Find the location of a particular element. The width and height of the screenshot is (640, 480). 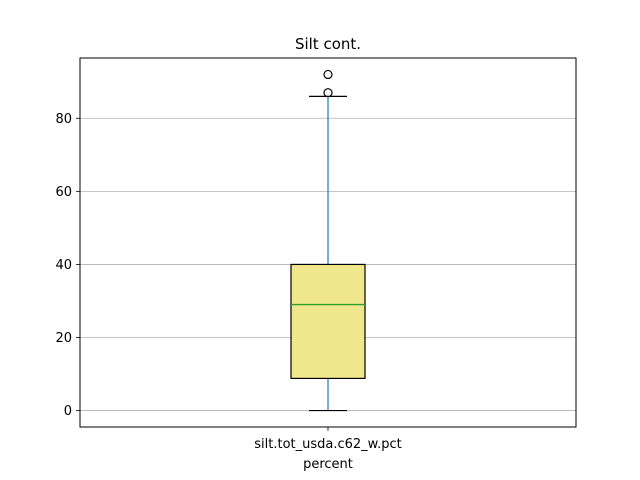

plot-marks is located at coordinates (328, 240).